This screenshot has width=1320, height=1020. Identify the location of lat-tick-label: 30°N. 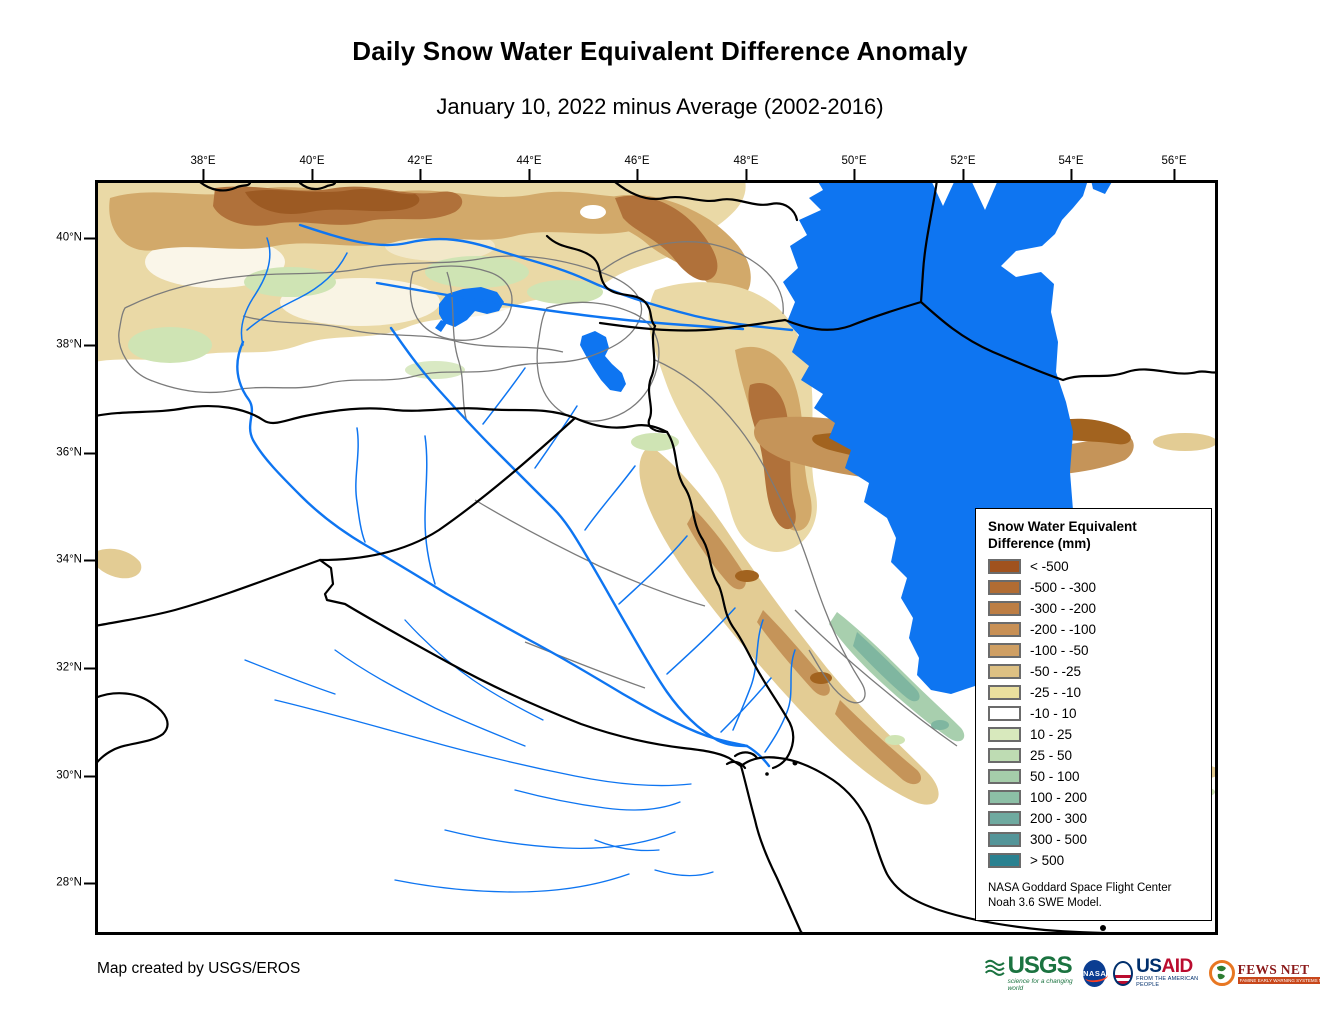
(69, 775).